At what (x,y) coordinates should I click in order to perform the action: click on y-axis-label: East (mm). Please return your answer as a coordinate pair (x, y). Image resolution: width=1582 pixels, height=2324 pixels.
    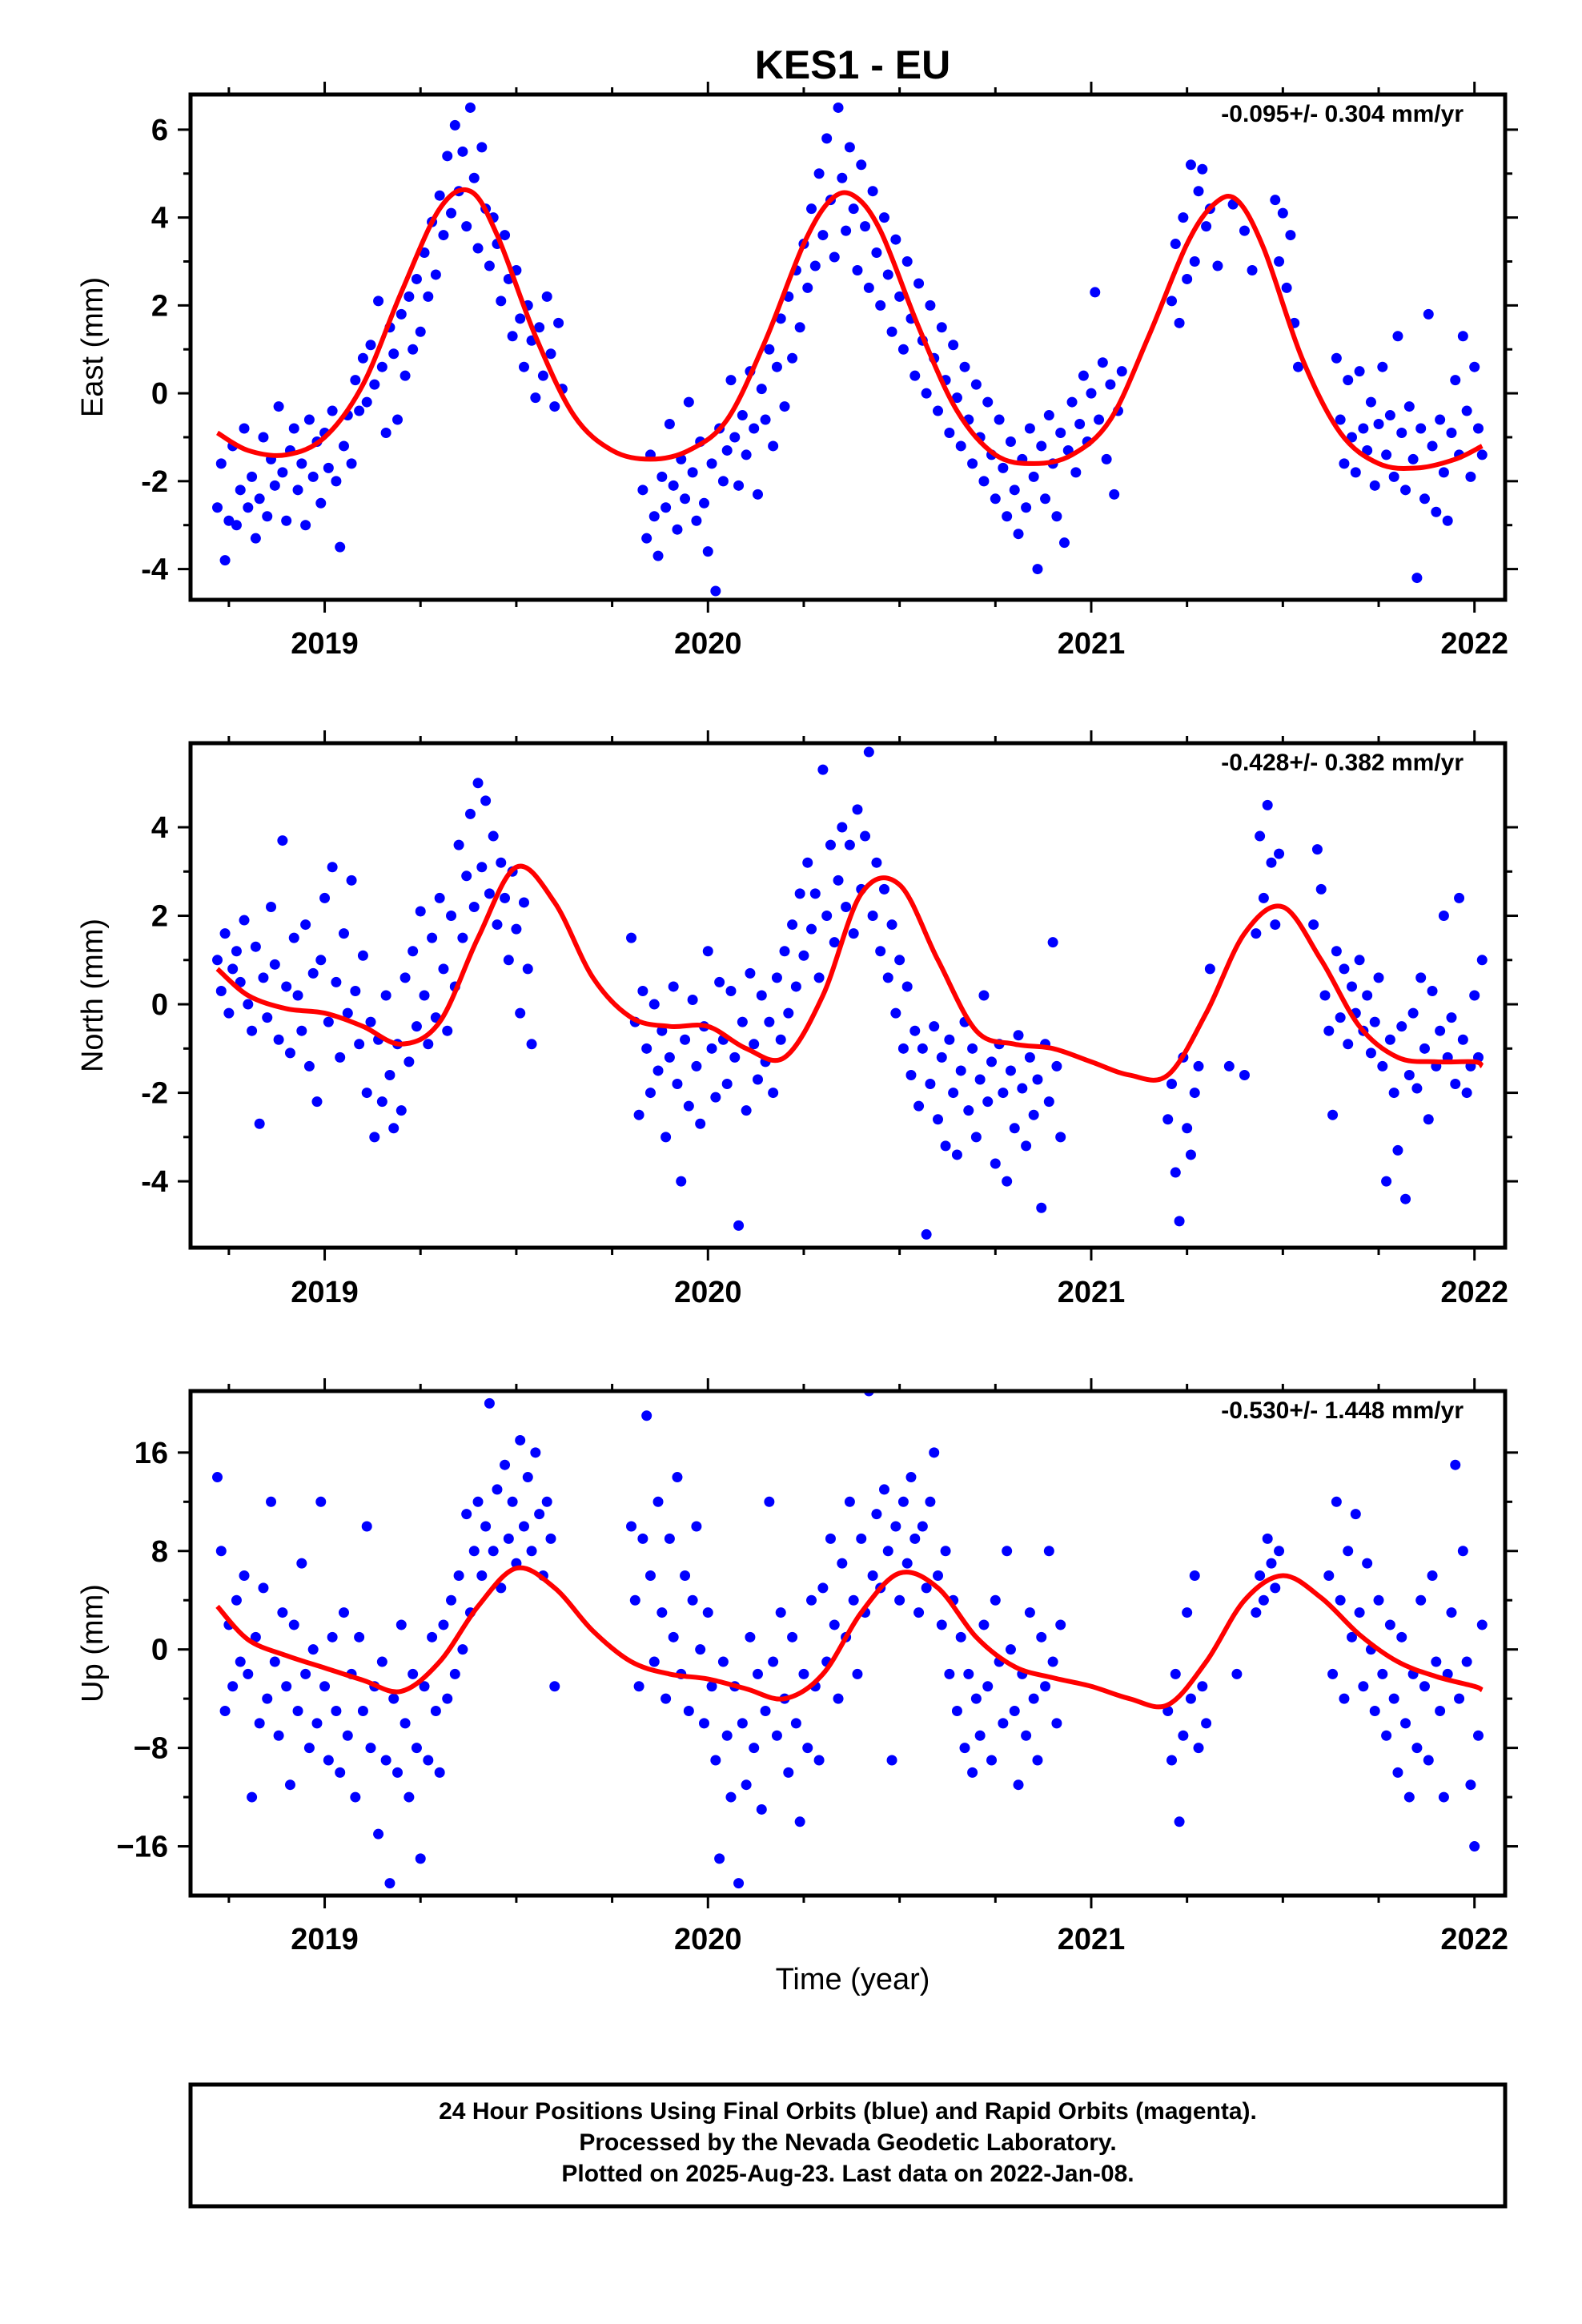
    Looking at the image, I should click on (93, 347).